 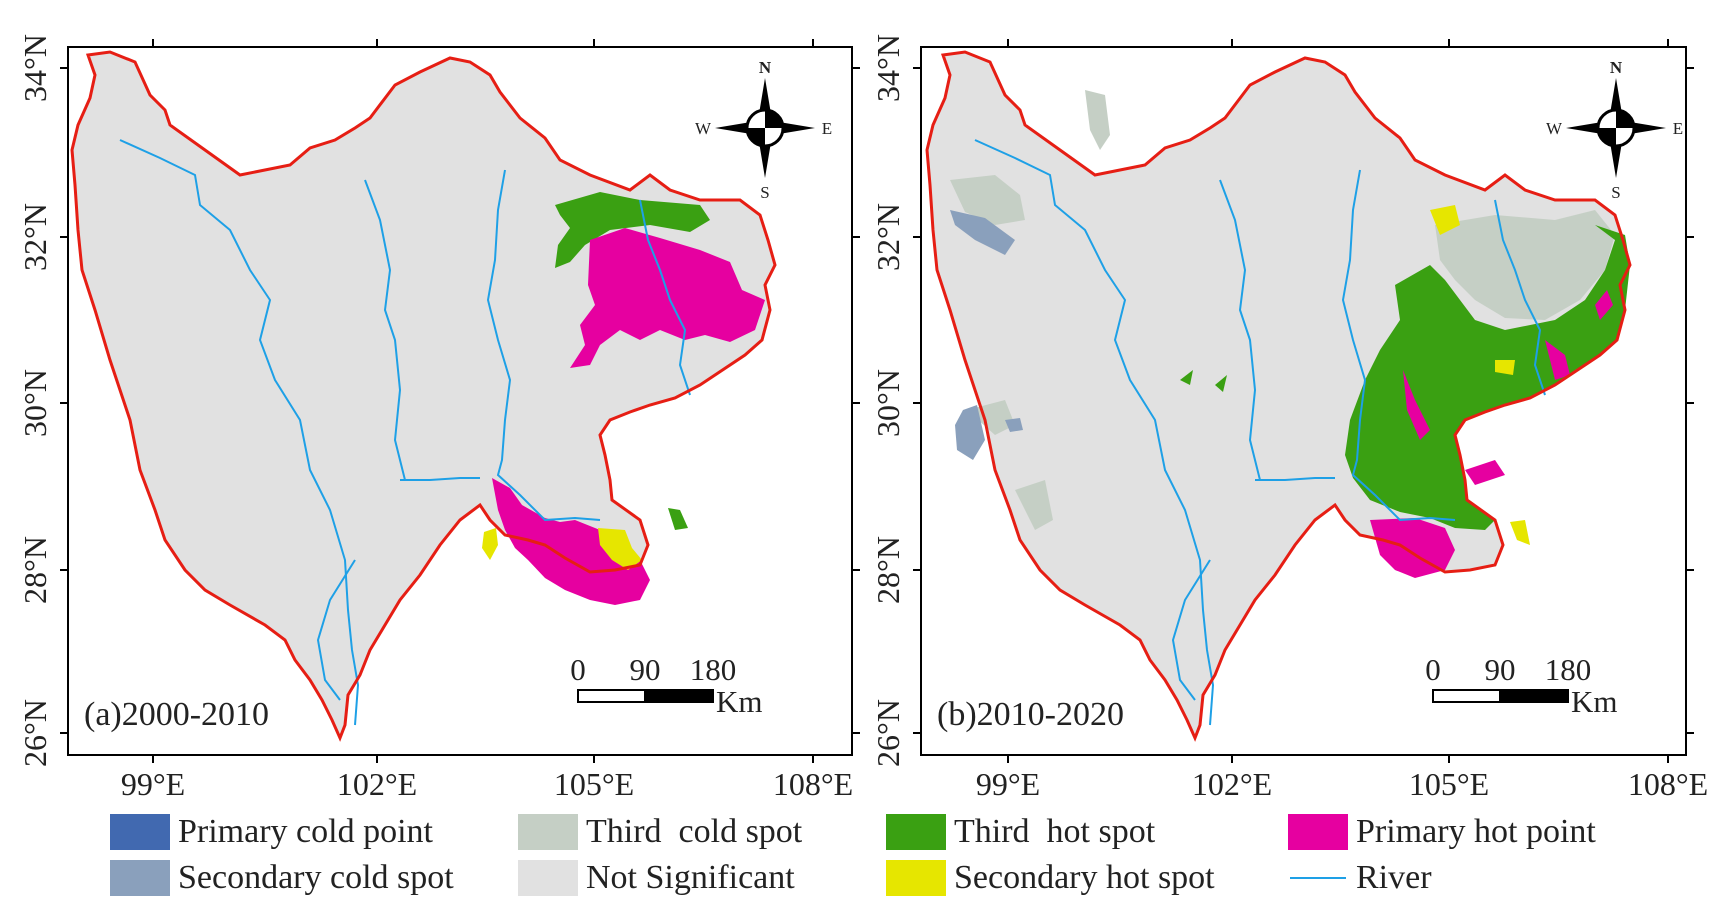 I want to click on legend-item-not-significant: Not Significant, so click(x=656, y=878).